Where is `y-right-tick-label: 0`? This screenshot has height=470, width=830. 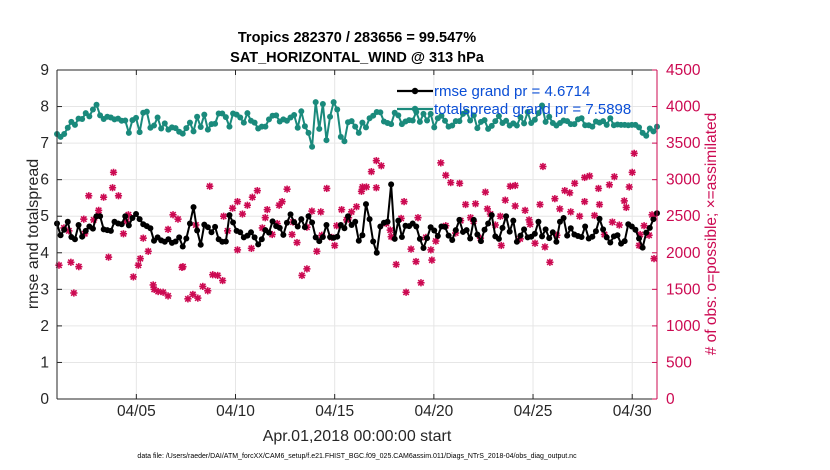 y-right-tick-label: 0 is located at coordinates (670, 399).